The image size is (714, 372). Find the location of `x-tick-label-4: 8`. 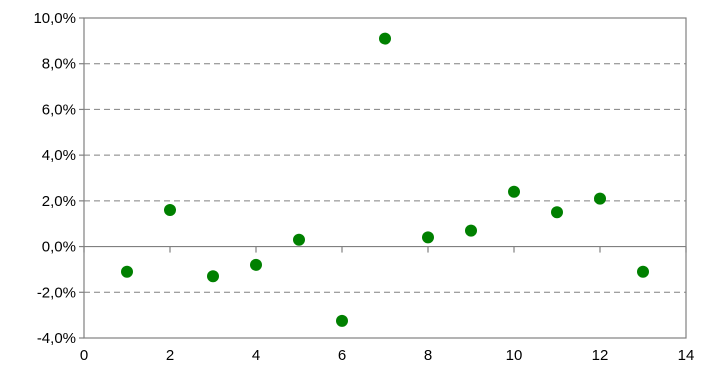

x-tick-label-4: 8 is located at coordinates (428, 355).